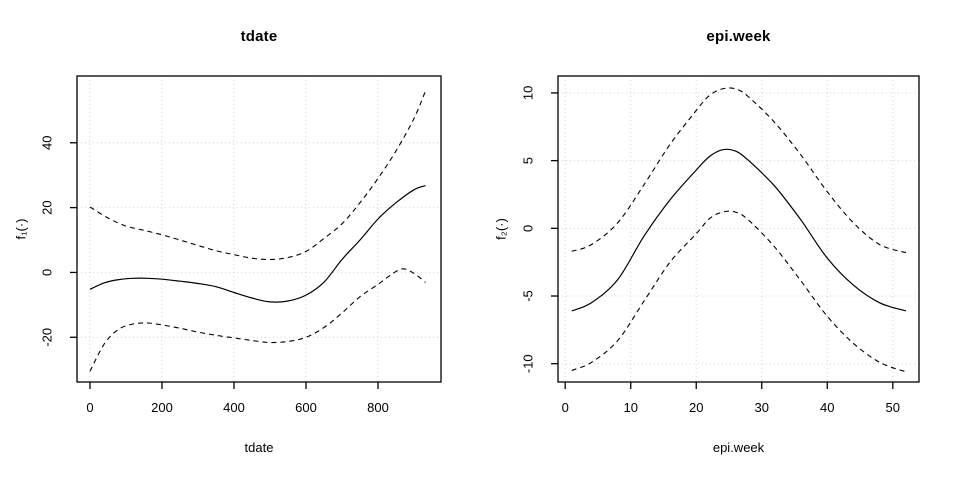 The image size is (960, 480). What do you see at coordinates (306, 407) in the screenshot?
I see `x-axis-tick-label: 600` at bounding box center [306, 407].